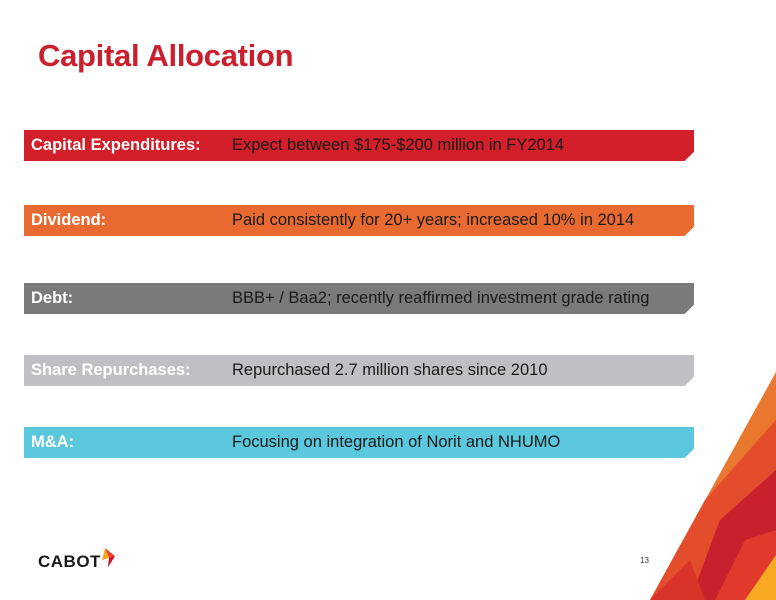  I want to click on cabot-logo: CABOT, so click(77, 560).